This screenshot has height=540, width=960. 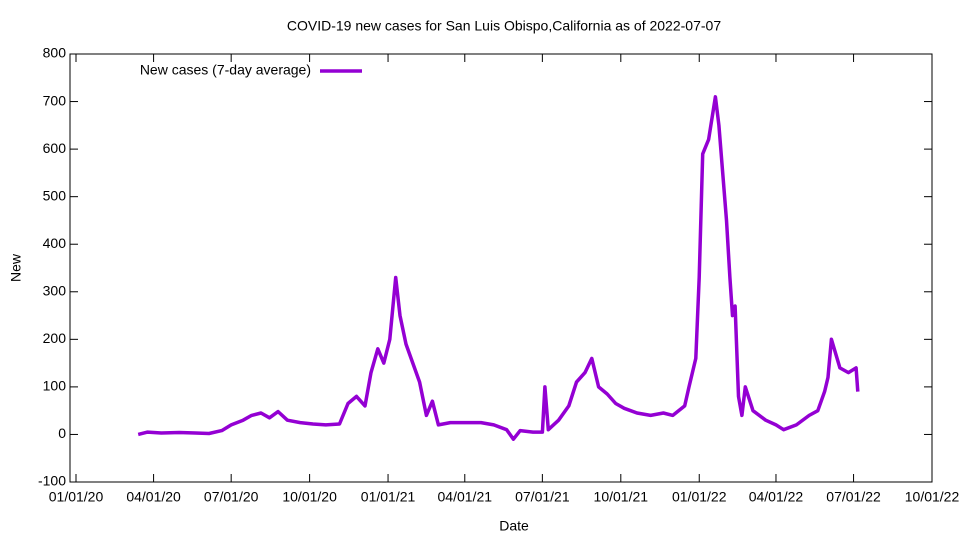 I want to click on y-tick-label: 100, so click(x=55, y=386).